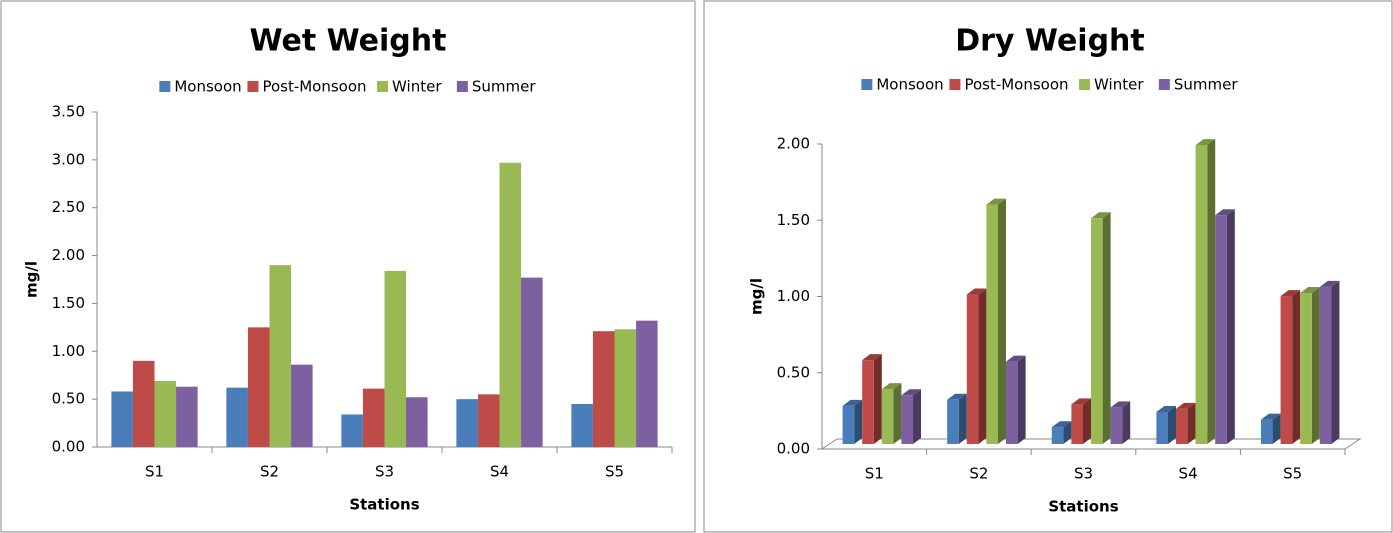 Image resolution: width=1393 pixels, height=533 pixels. I want to click on y-tick-label: 3.50, so click(68, 112).